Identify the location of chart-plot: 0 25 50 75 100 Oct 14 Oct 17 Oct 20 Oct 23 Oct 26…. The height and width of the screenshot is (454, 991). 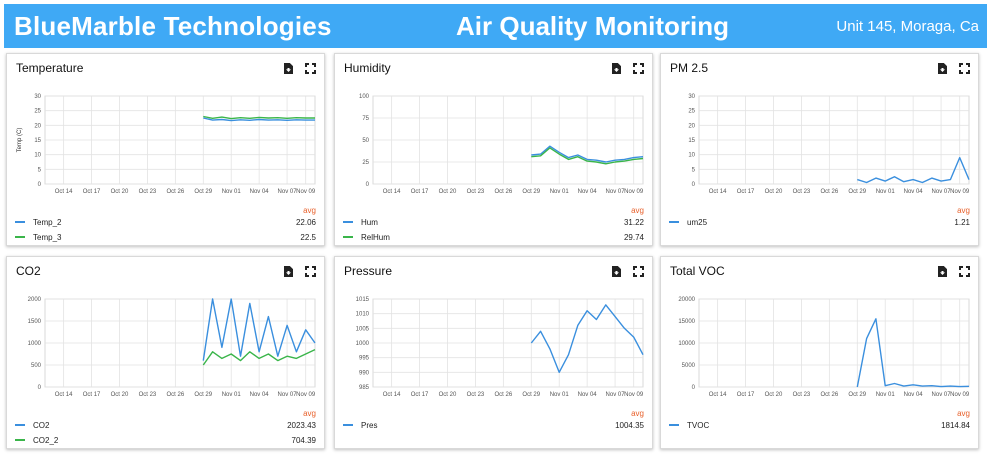
(501, 144).